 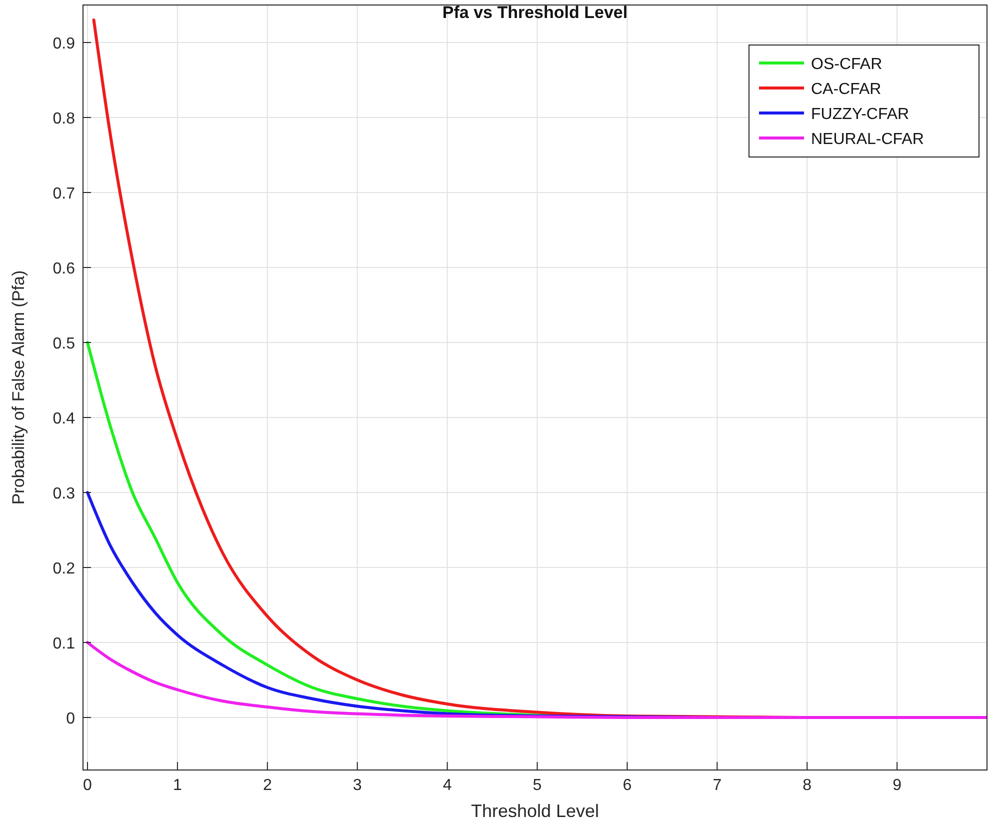 What do you see at coordinates (64, 344) in the screenshot?
I see `y-tick-label: 0.5` at bounding box center [64, 344].